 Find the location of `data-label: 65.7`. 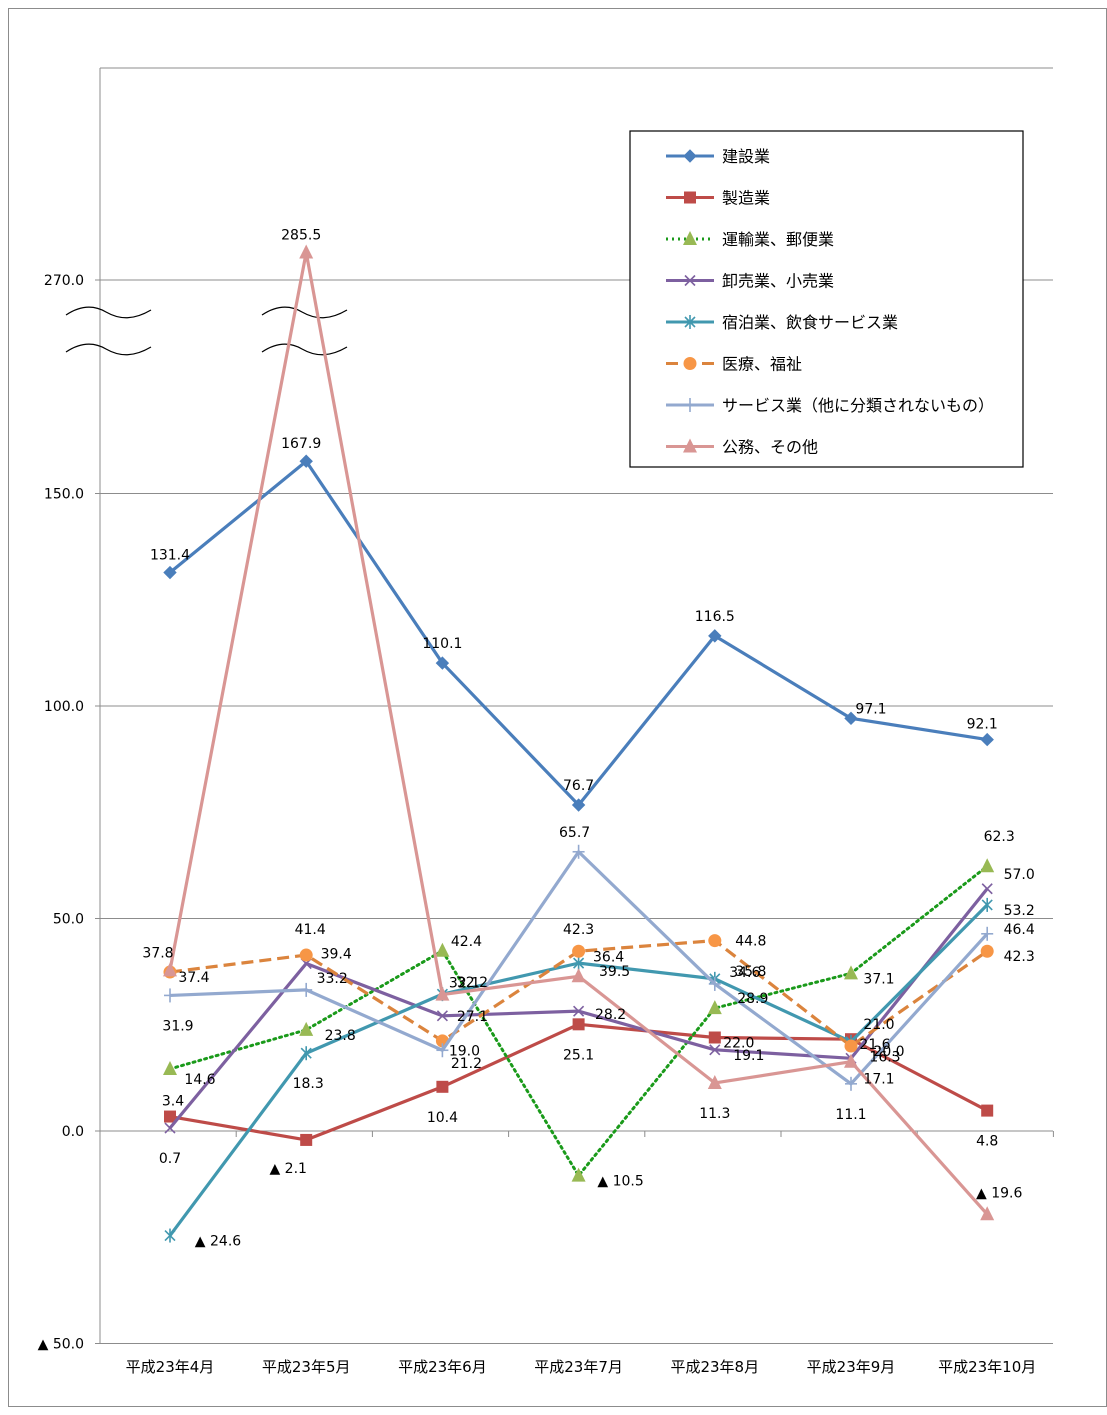

data-label: 65.7 is located at coordinates (574, 833).